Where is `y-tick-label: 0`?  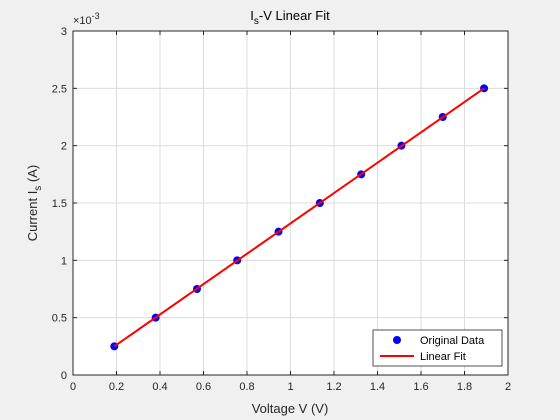
y-tick-label: 0 is located at coordinates (64, 376).